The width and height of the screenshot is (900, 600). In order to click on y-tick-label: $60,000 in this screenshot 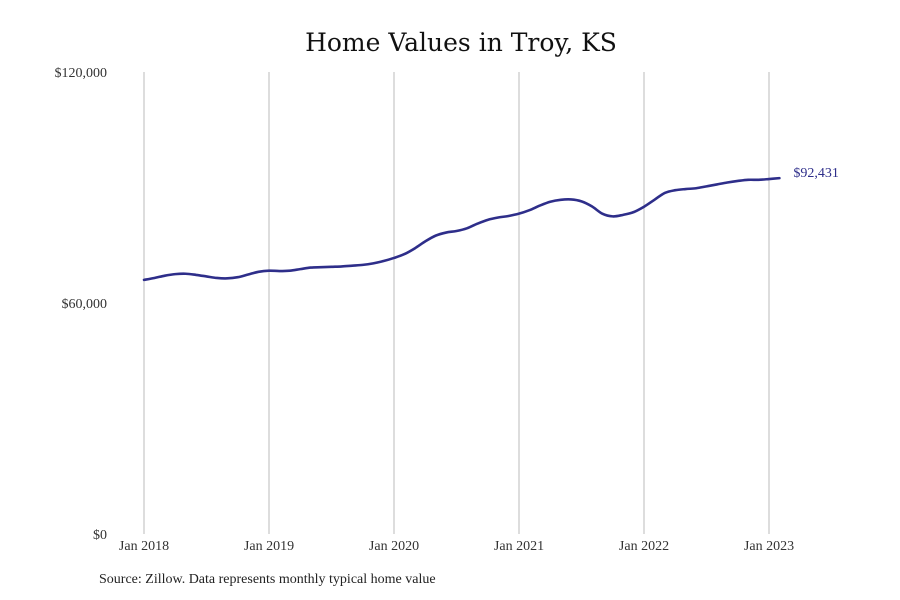, I will do `click(85, 304)`.